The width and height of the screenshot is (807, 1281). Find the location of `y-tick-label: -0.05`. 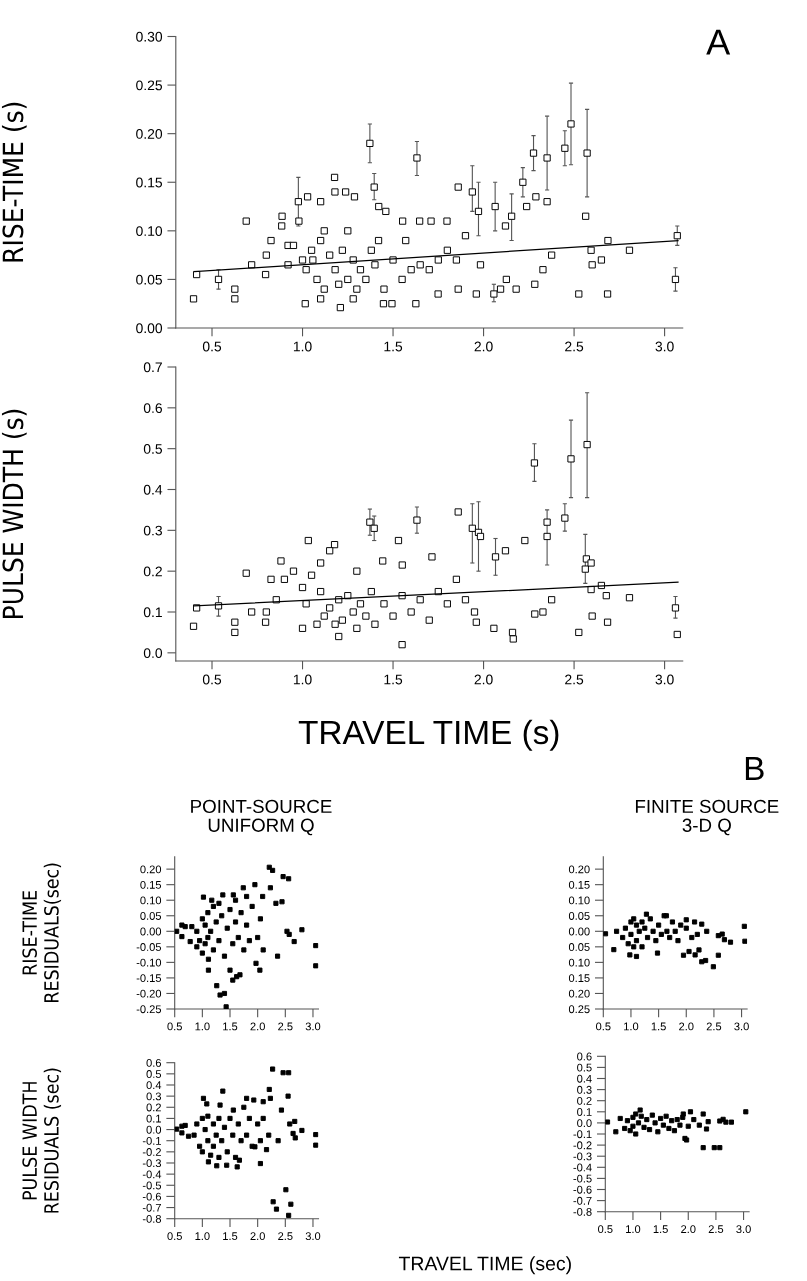

y-tick-label: -0.05 is located at coordinates (149, 947).